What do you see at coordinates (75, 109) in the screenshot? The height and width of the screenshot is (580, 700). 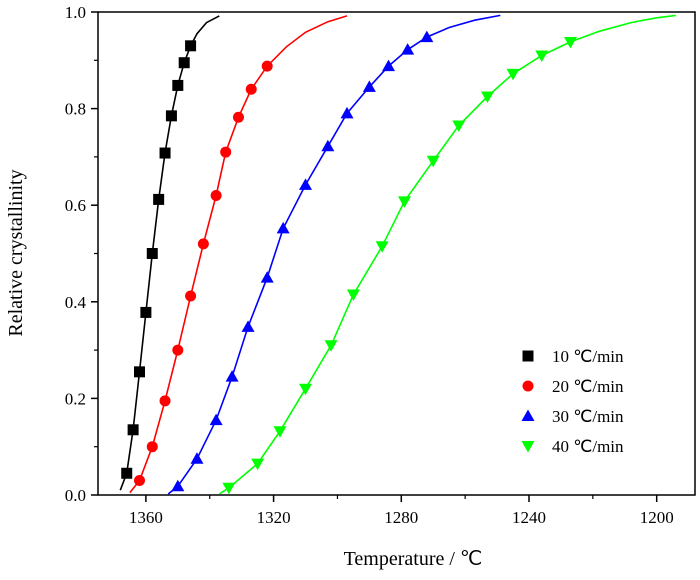 I see `y-tick-label: 0.8` at bounding box center [75, 109].